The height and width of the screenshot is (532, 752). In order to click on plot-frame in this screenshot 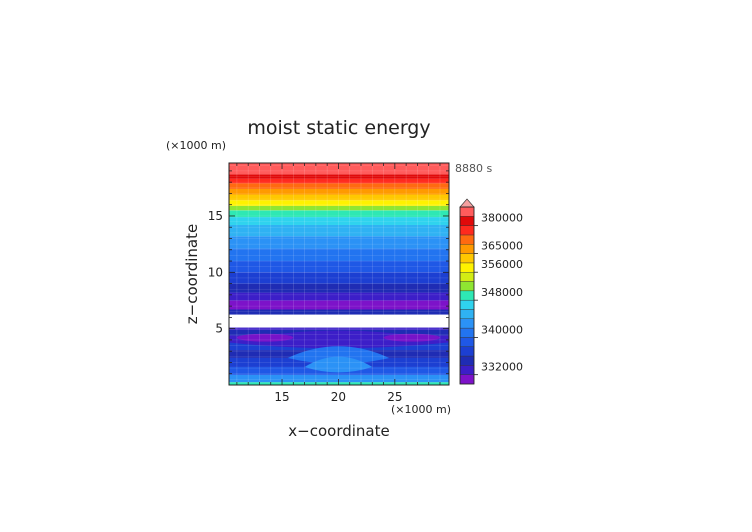, I will do `click(339, 274)`.